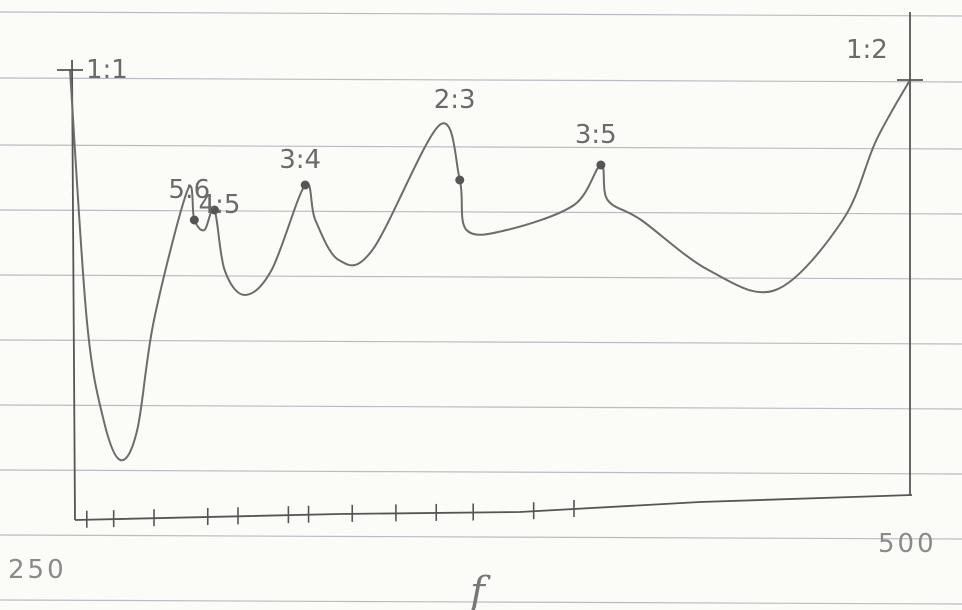  I want to click on x-tick-label-250: 250, so click(37, 570).